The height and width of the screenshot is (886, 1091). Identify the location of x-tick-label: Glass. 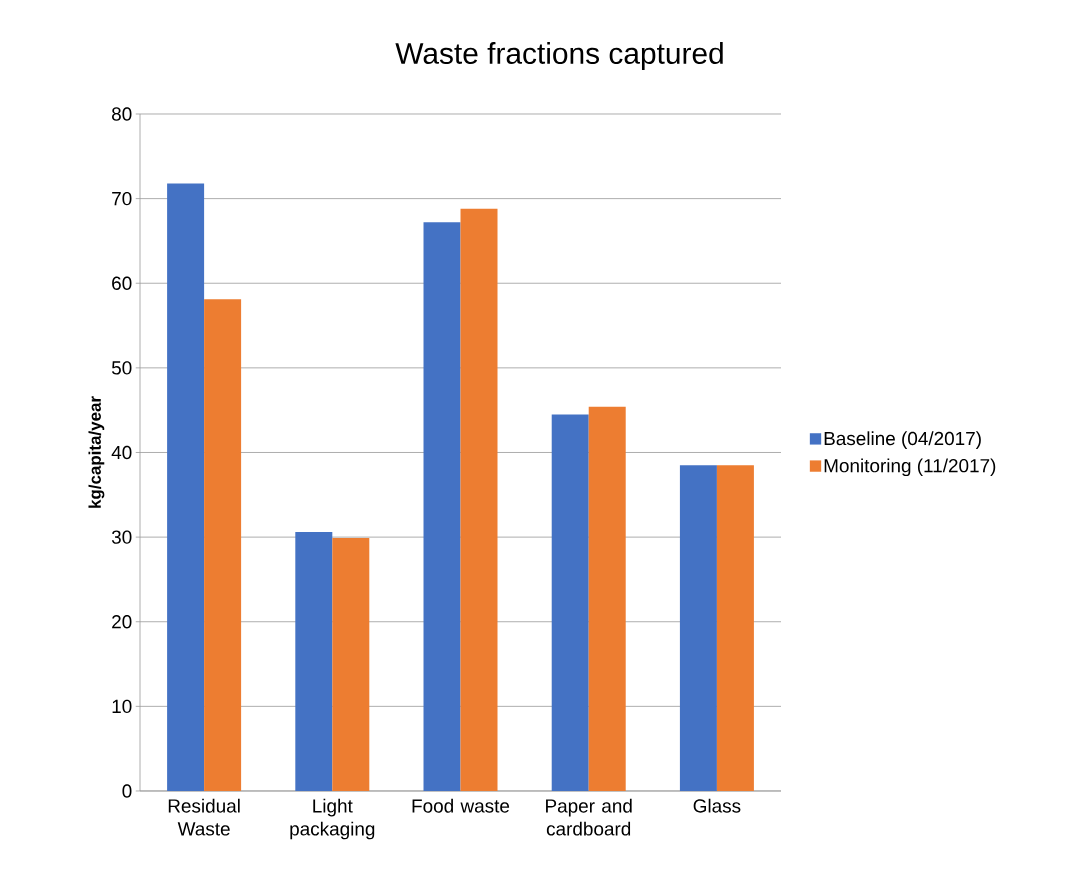
(717, 805).